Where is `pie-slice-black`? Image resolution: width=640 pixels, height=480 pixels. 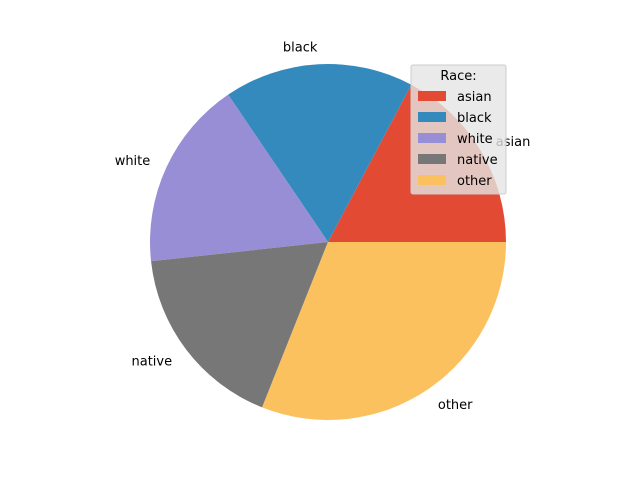 pie-slice-black is located at coordinates (320, 153).